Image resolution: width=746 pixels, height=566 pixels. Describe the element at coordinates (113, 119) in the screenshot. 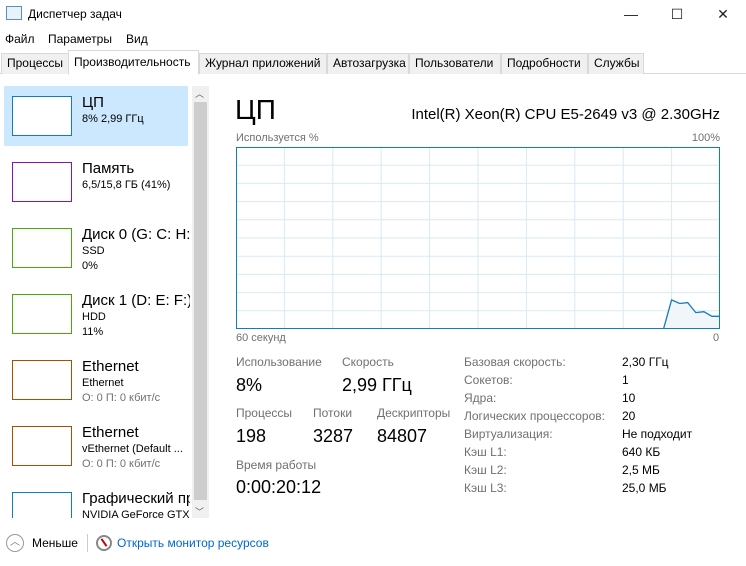

I see `sidebar-item-line1: 8% 2,99 ГГц` at that location.